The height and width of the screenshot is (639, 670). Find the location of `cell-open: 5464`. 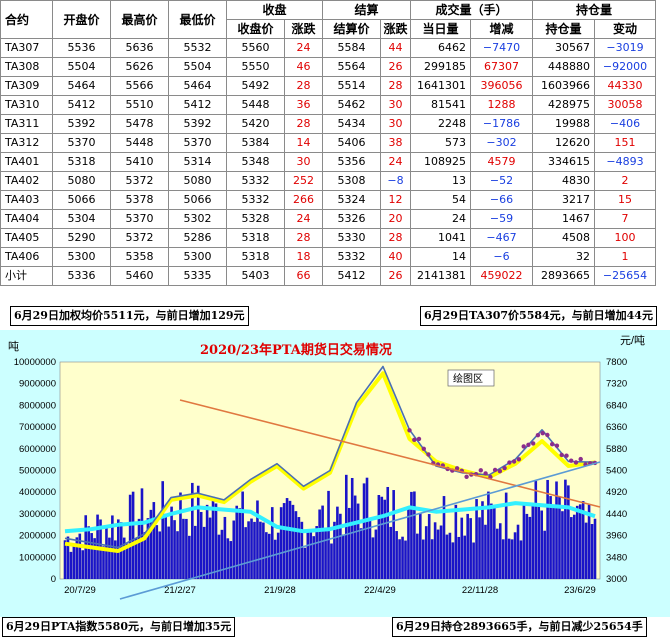

cell-open: 5464 is located at coordinates (81, 86).